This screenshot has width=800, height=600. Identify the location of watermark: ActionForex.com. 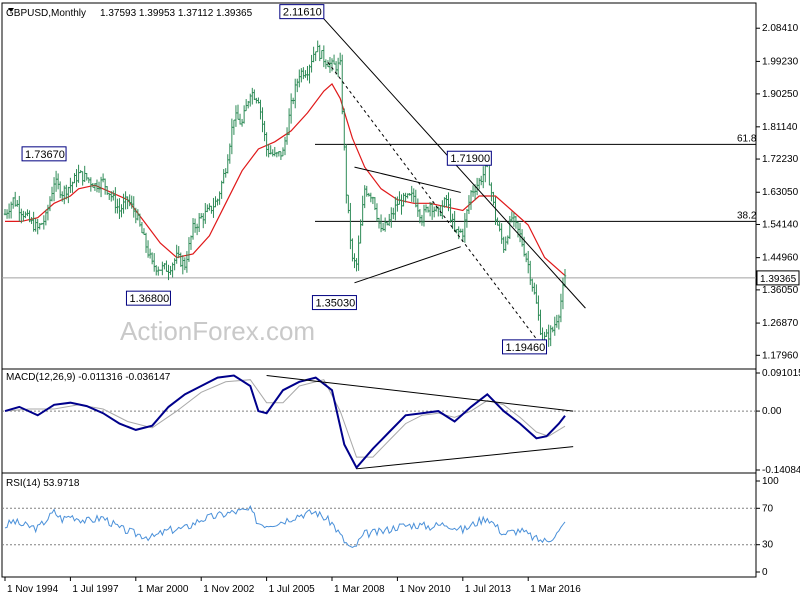
(217, 331).